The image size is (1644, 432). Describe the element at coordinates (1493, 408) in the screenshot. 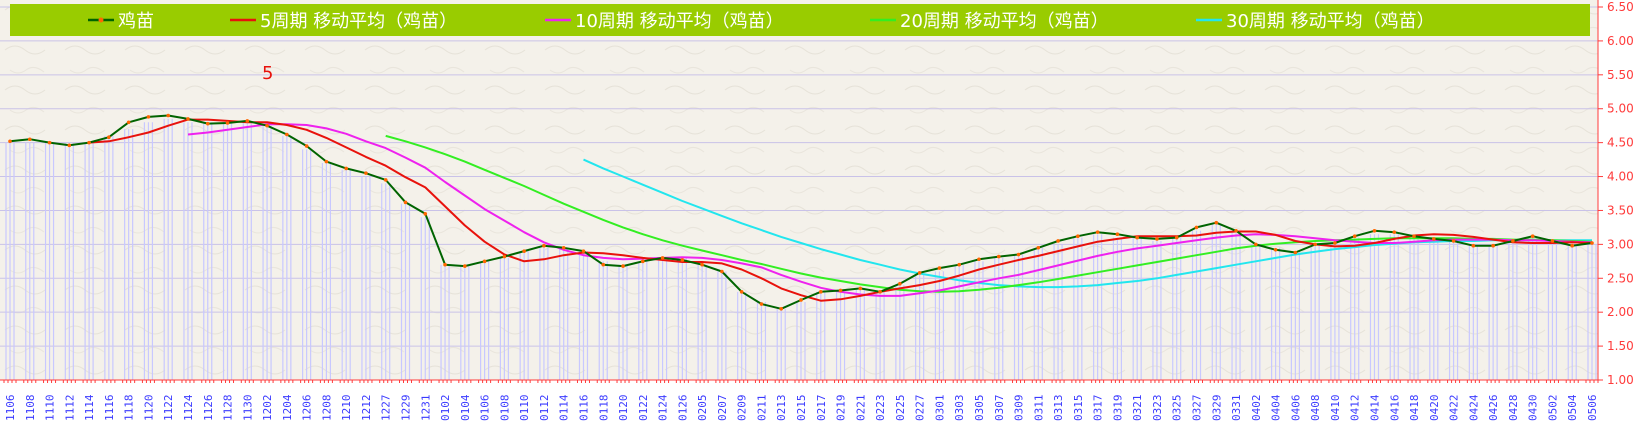

I see `xtick-label: 0426` at that location.